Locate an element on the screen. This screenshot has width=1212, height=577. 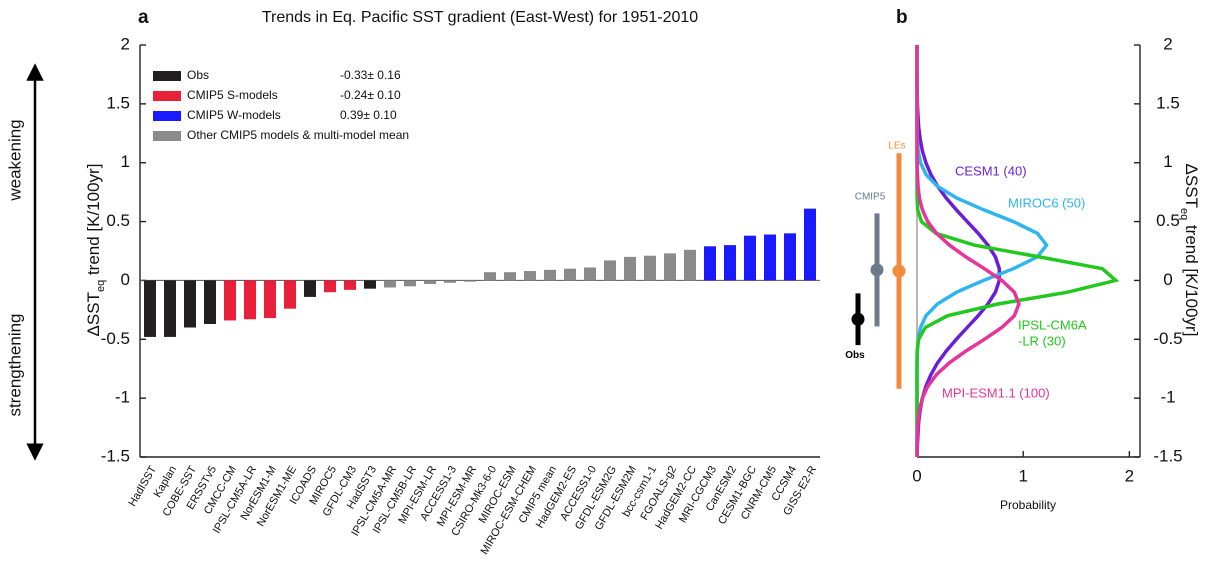
side-label: strengthening is located at coordinates (14, 364).